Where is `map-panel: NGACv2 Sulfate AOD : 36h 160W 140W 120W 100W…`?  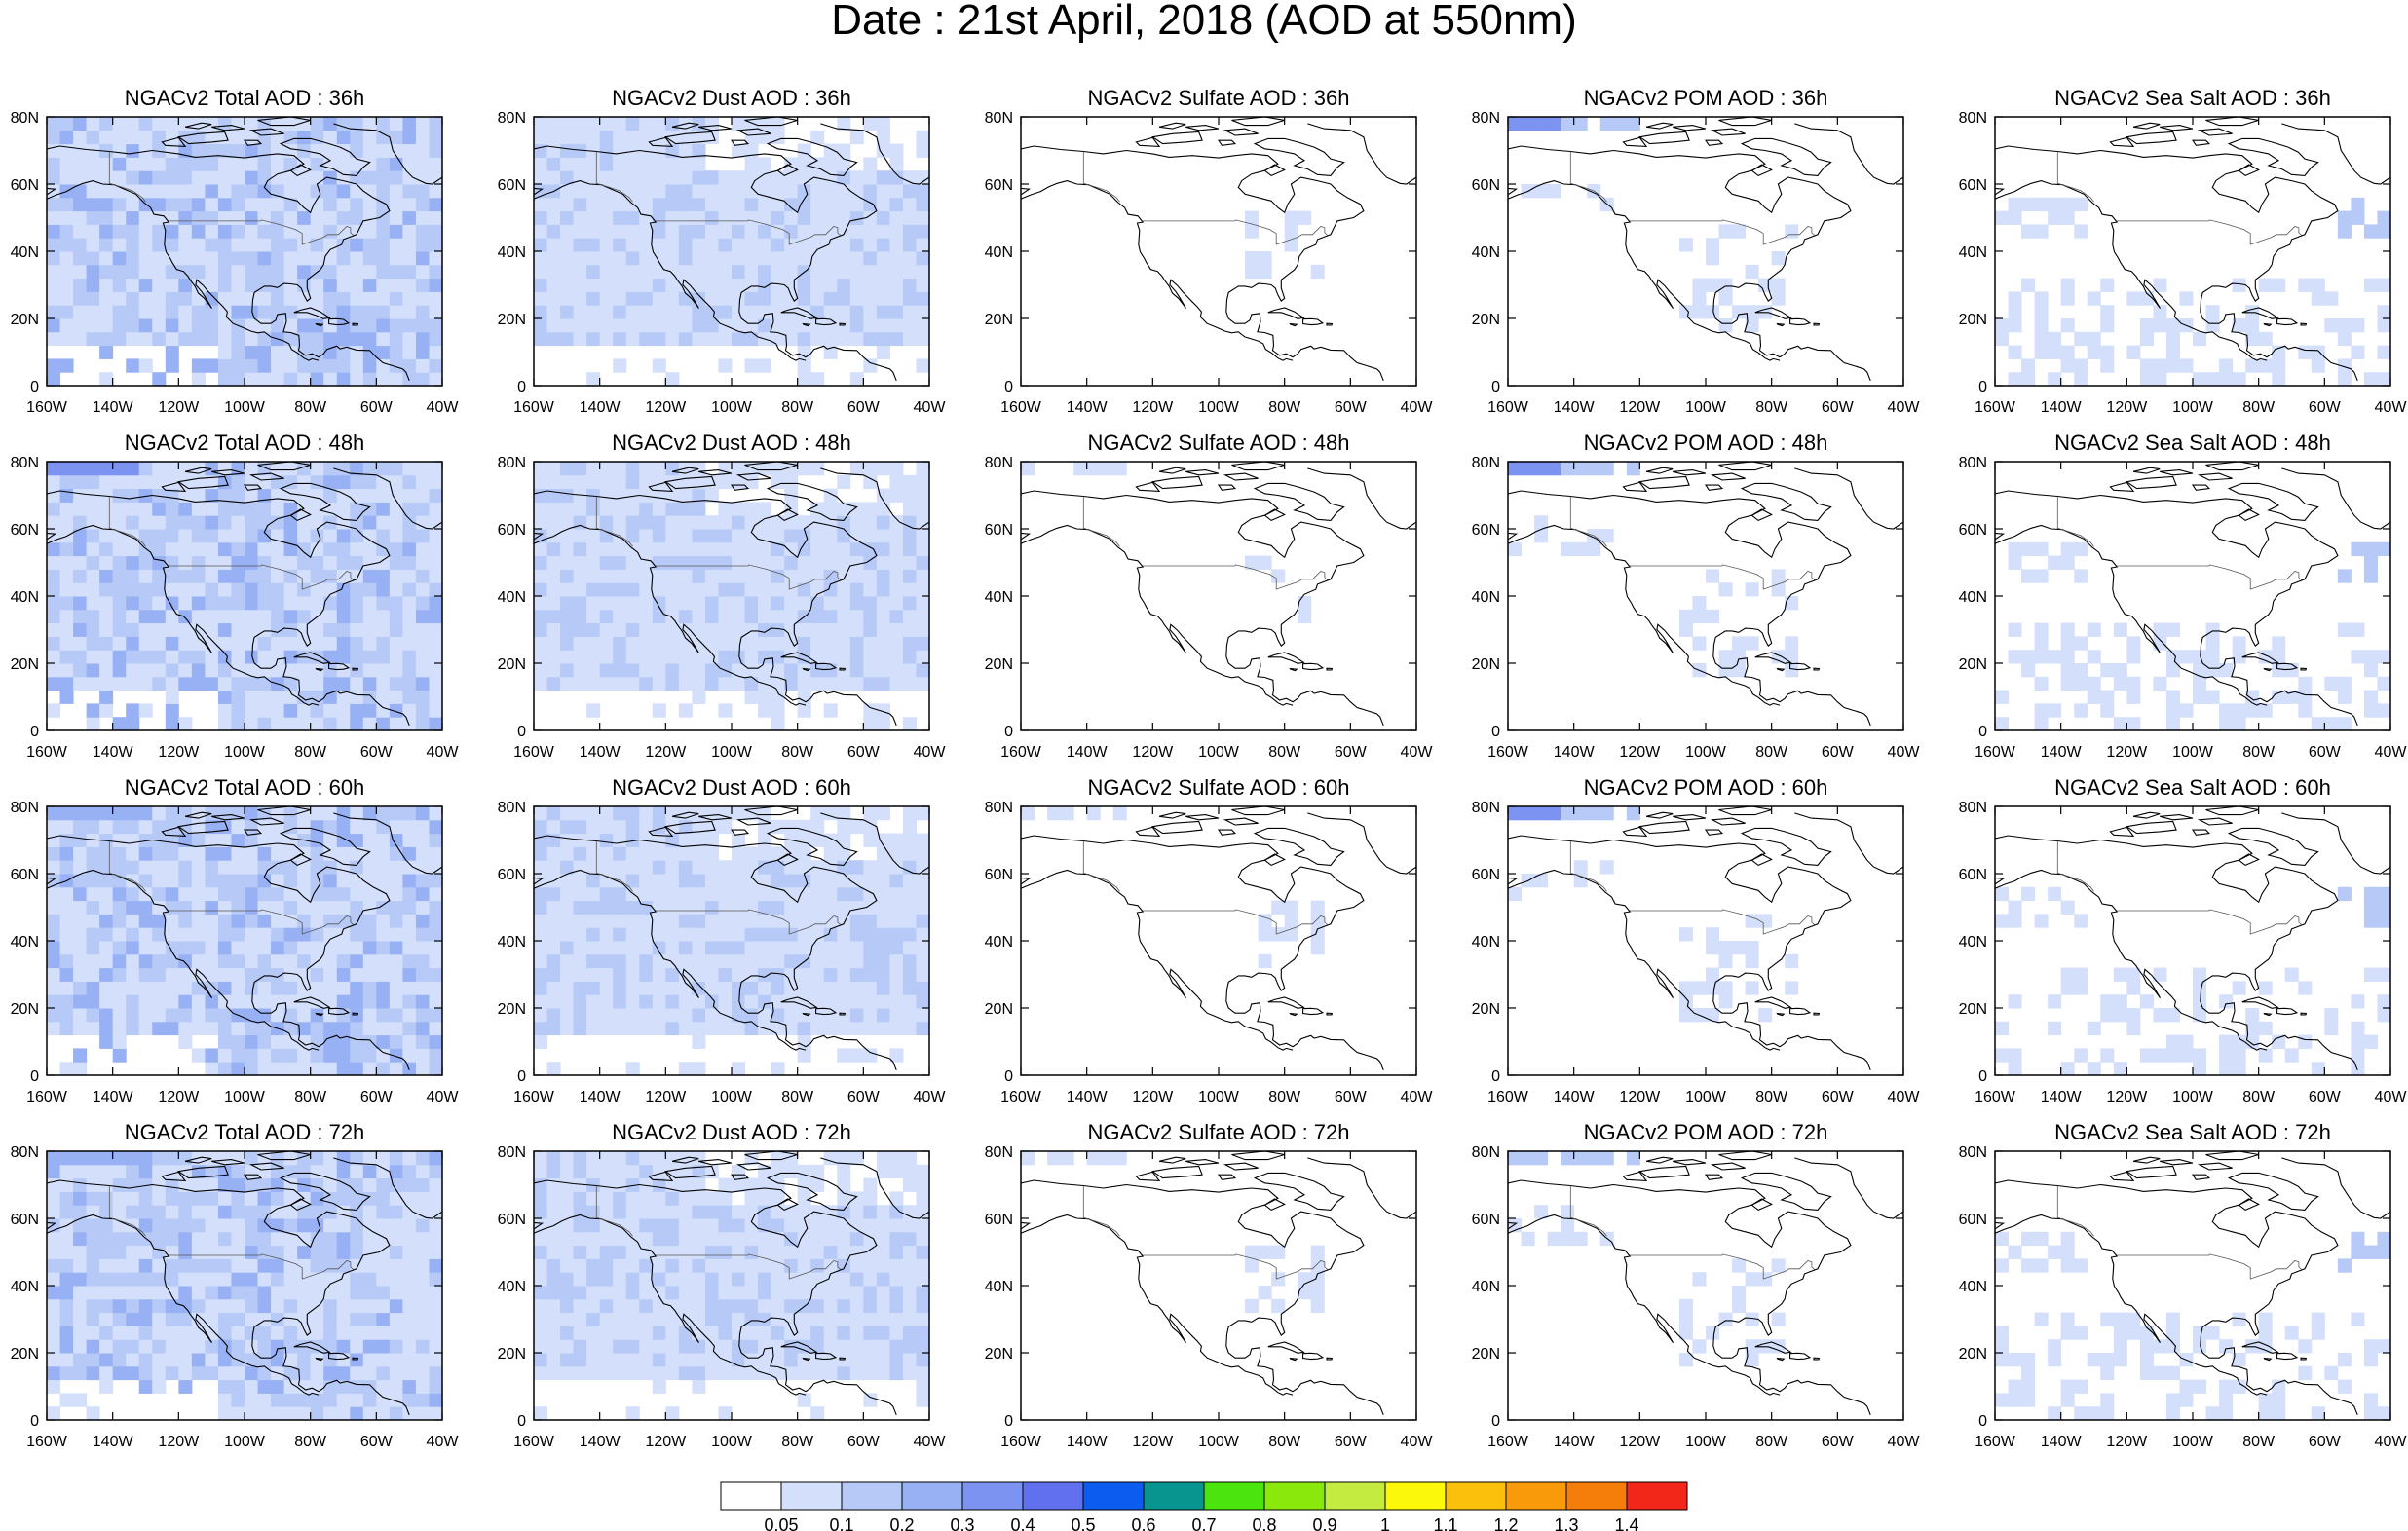 map-panel: NGACv2 Sulfate AOD : 36h 160W 140W 120W 100W… is located at coordinates (1209, 251).